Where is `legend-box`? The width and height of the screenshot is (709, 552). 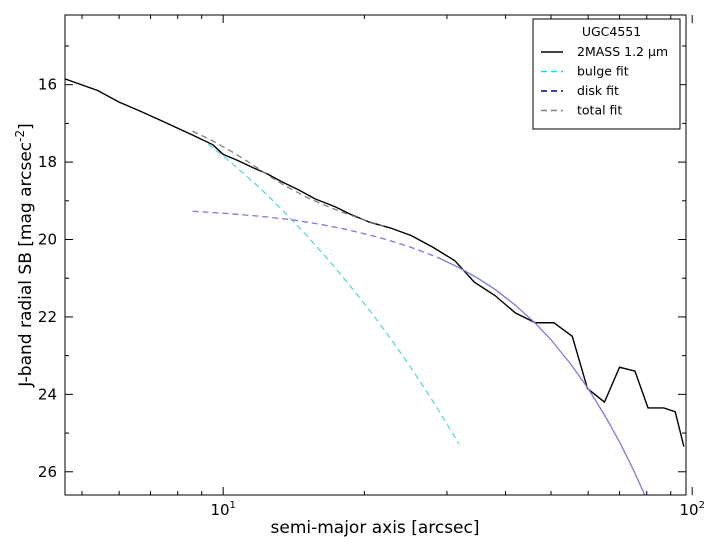
legend-box is located at coordinates (606, 74).